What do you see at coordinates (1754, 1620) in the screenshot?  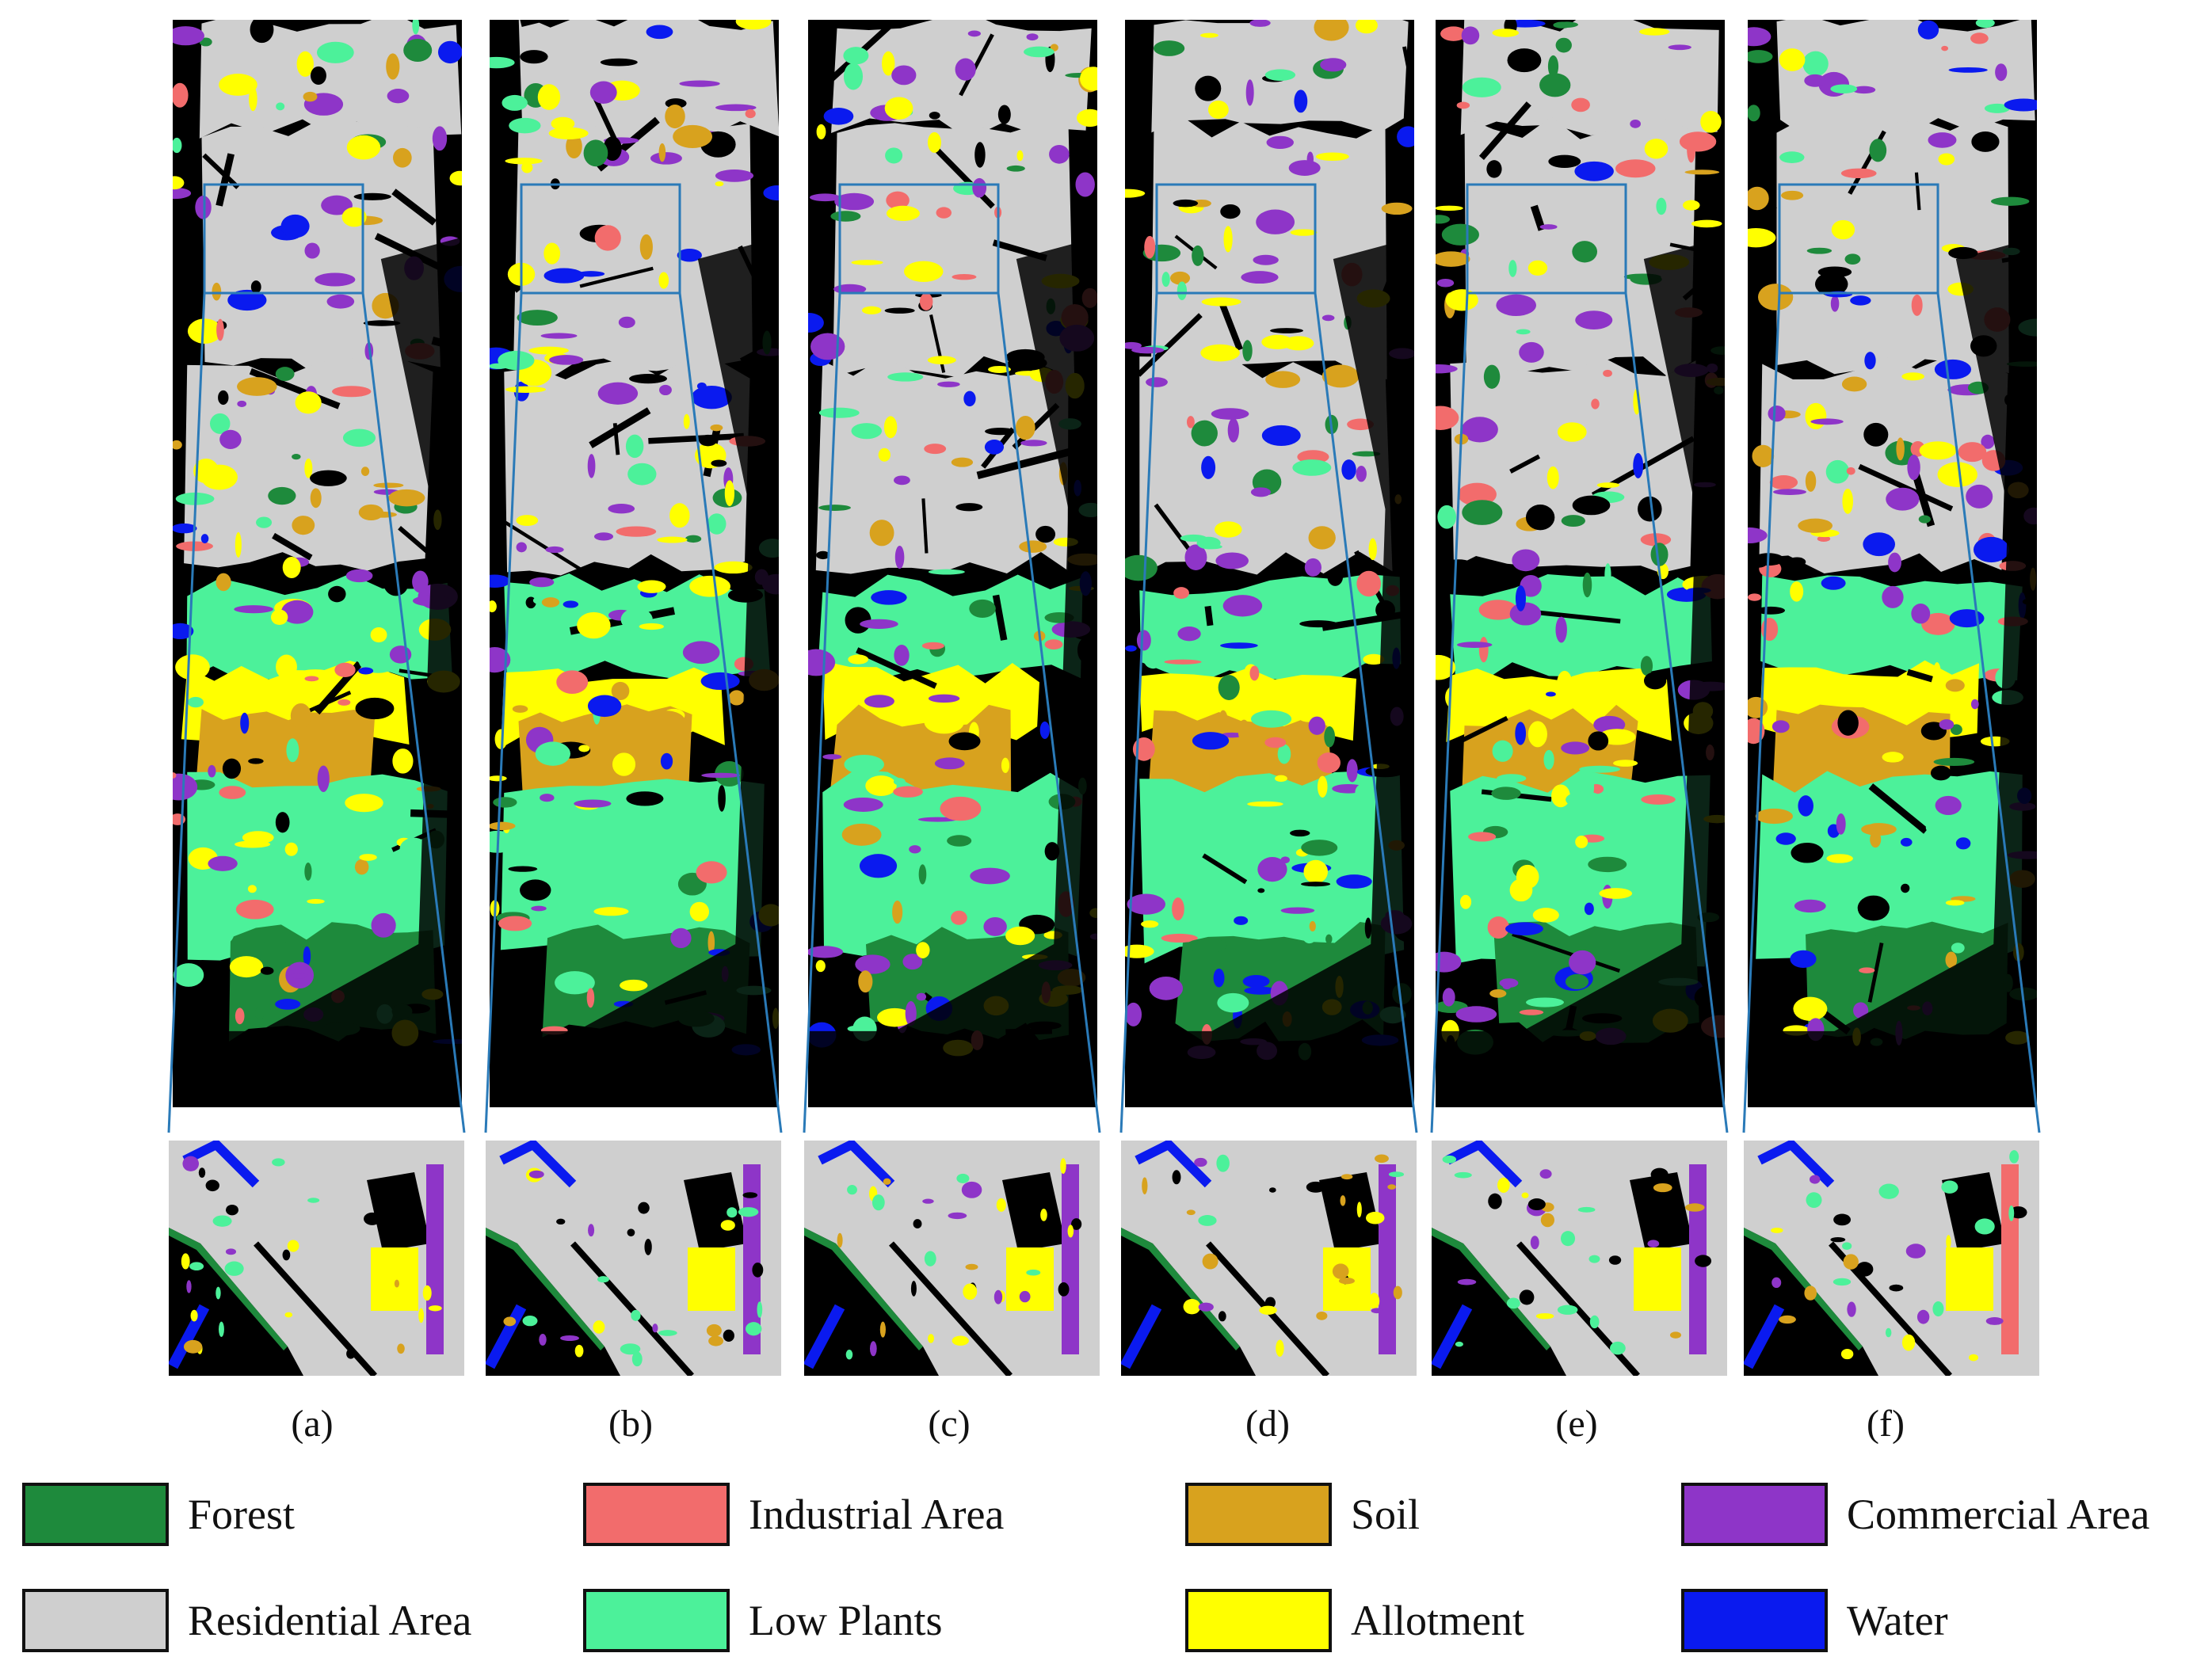 I see `legend-swatch-water` at bounding box center [1754, 1620].